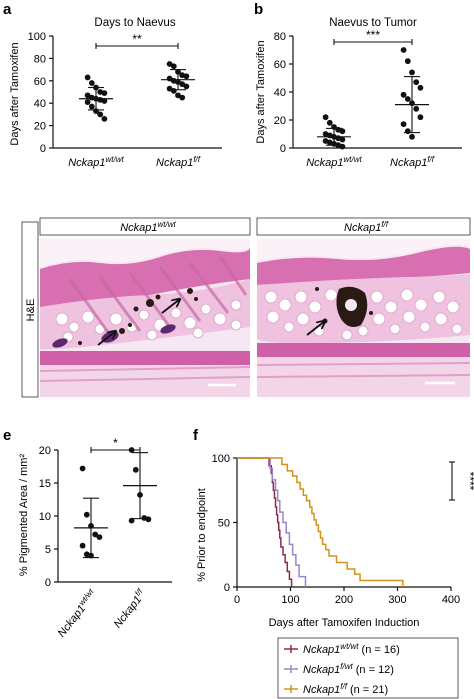 This screenshot has height=699, width=474. I want to click on chart-title: Naevus to Tumor, so click(373, 23).